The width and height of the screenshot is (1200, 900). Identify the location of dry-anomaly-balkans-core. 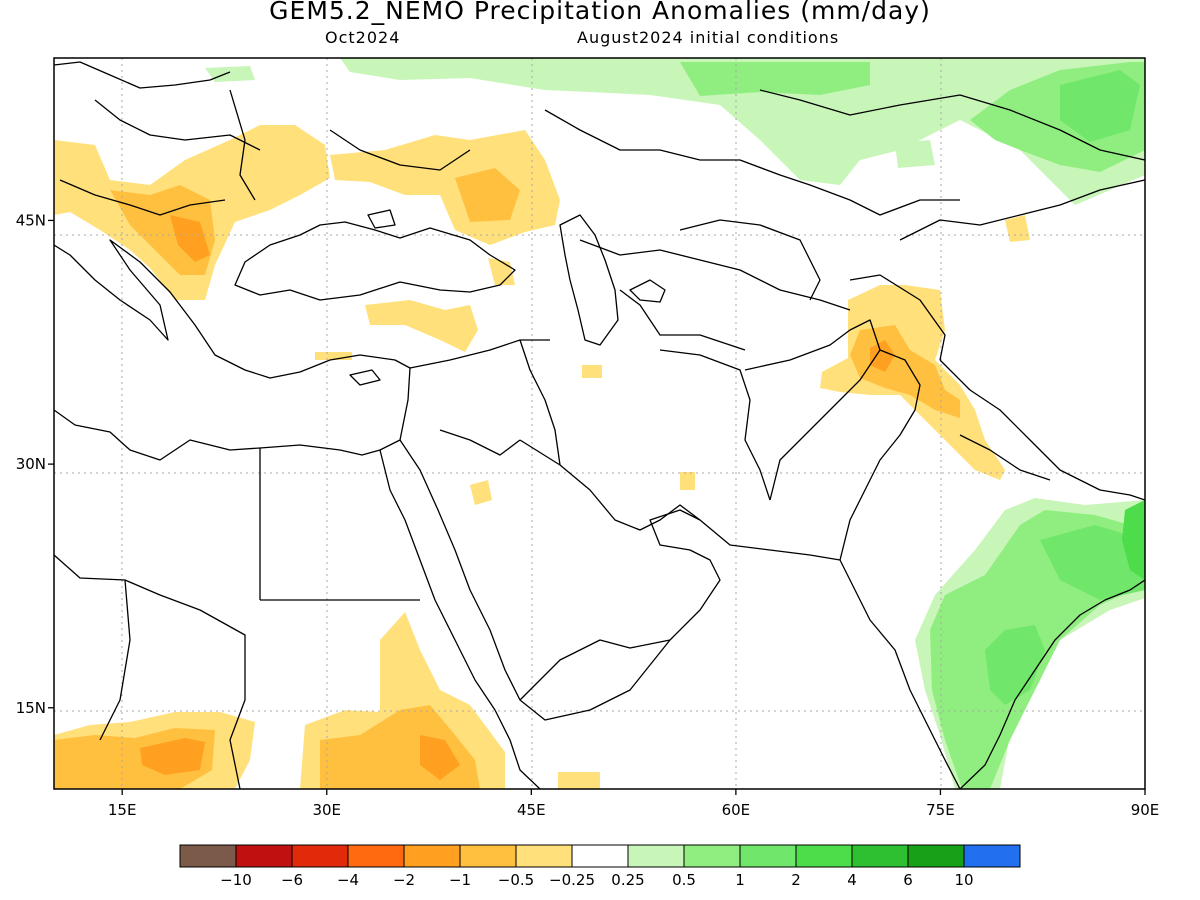
(190, 238).